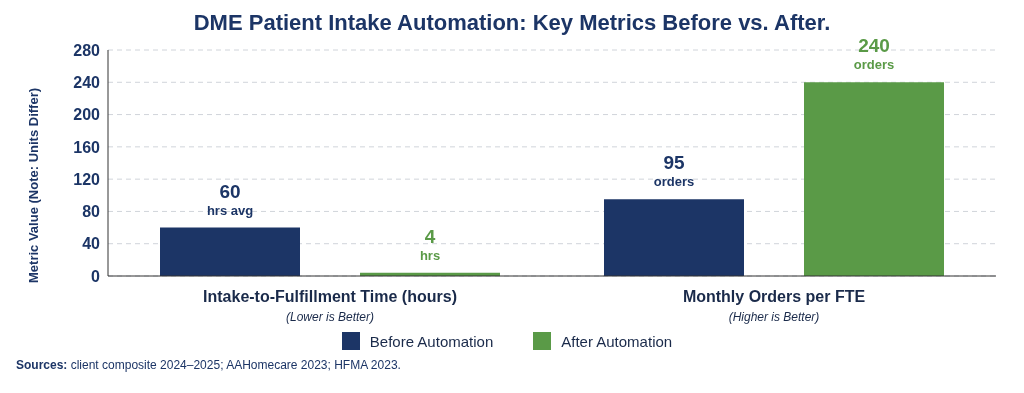  What do you see at coordinates (33, 185) in the screenshot?
I see `y-axis-title: Metric Value (Note: Units Differ)` at bounding box center [33, 185].